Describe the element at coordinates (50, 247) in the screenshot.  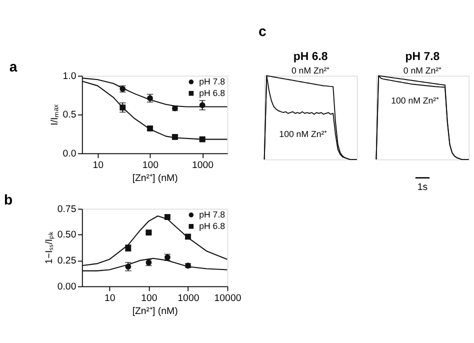
I see `y-axis-title: 1−Iₛₛ/Iₚₖ` at that location.